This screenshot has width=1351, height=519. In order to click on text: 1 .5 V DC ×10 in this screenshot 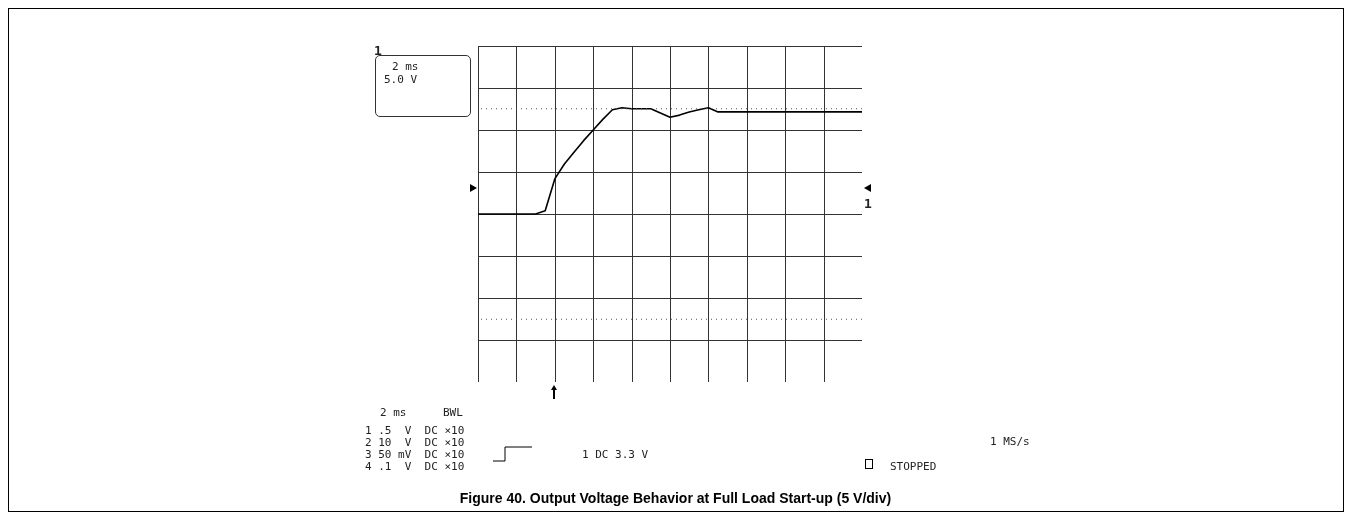, I will do `click(415, 430)`.